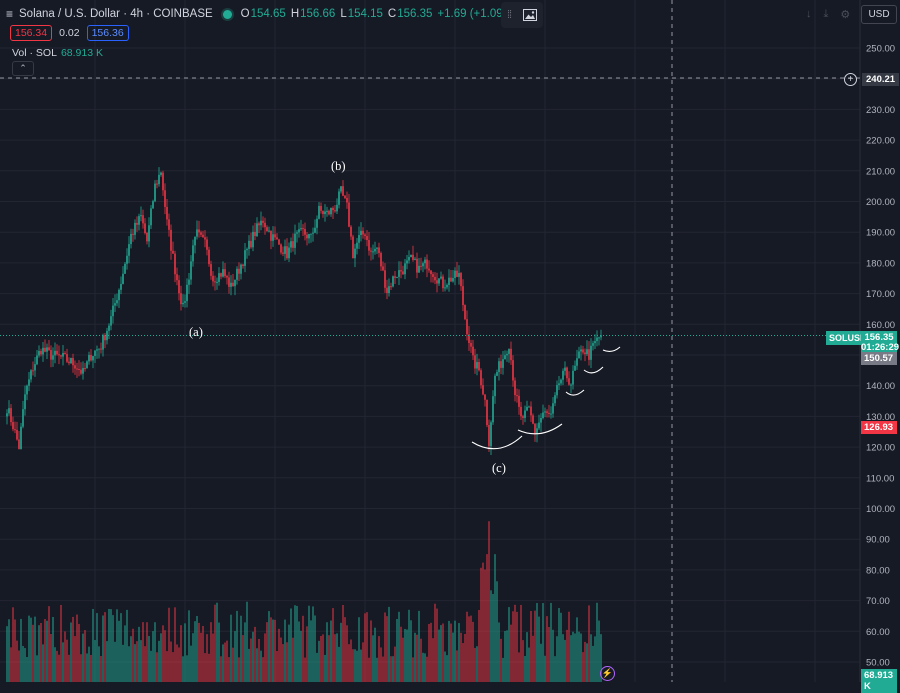 The image size is (900, 693). What do you see at coordinates (845, 15) in the screenshot?
I see `settings-icon: ⚙` at bounding box center [845, 15].